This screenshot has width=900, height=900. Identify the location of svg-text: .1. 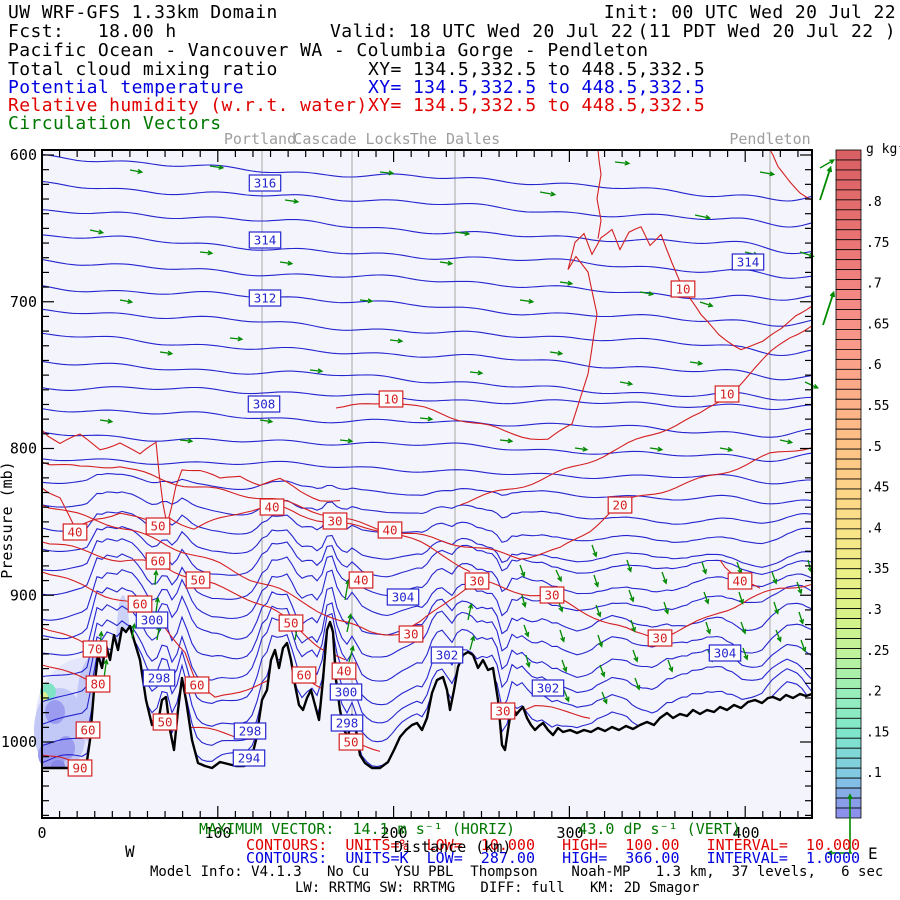
(874, 773).